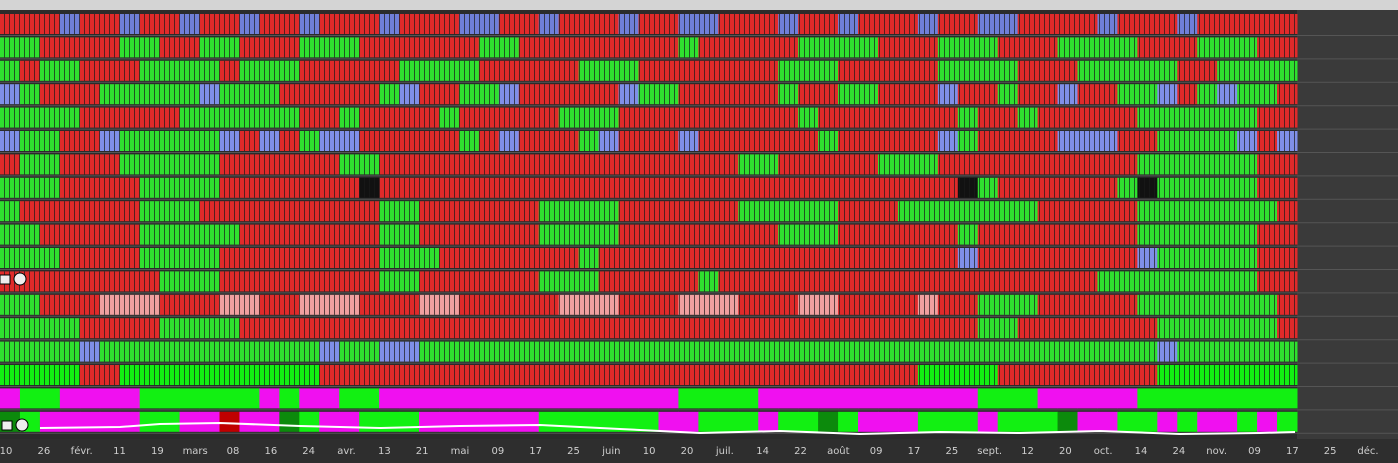 The height and width of the screenshot is (463, 1398). Describe the element at coordinates (687, 451) in the screenshot. I see `axis-label: 20` at that location.